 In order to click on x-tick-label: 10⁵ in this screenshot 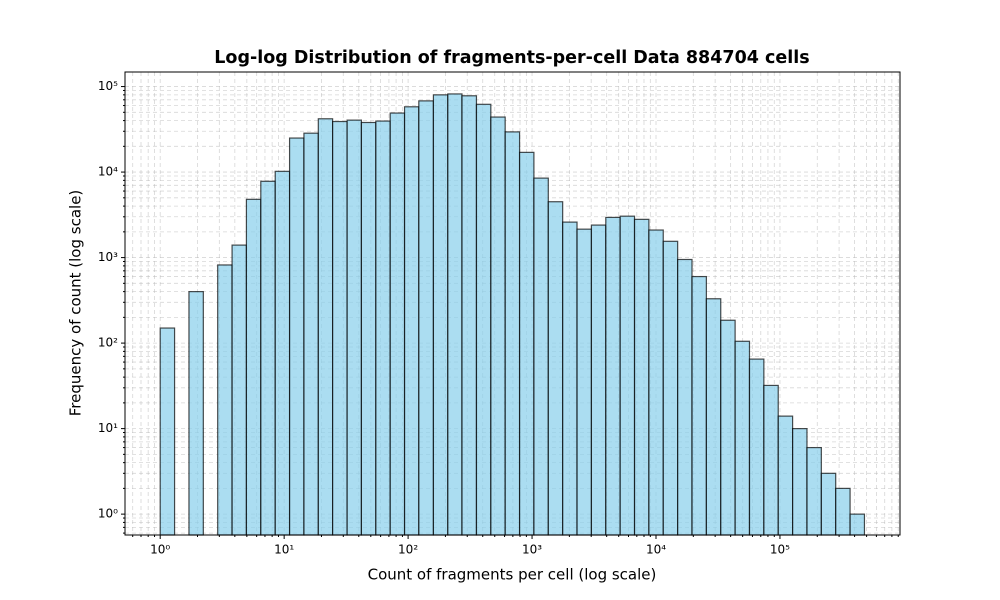, I will do `click(780, 550)`.